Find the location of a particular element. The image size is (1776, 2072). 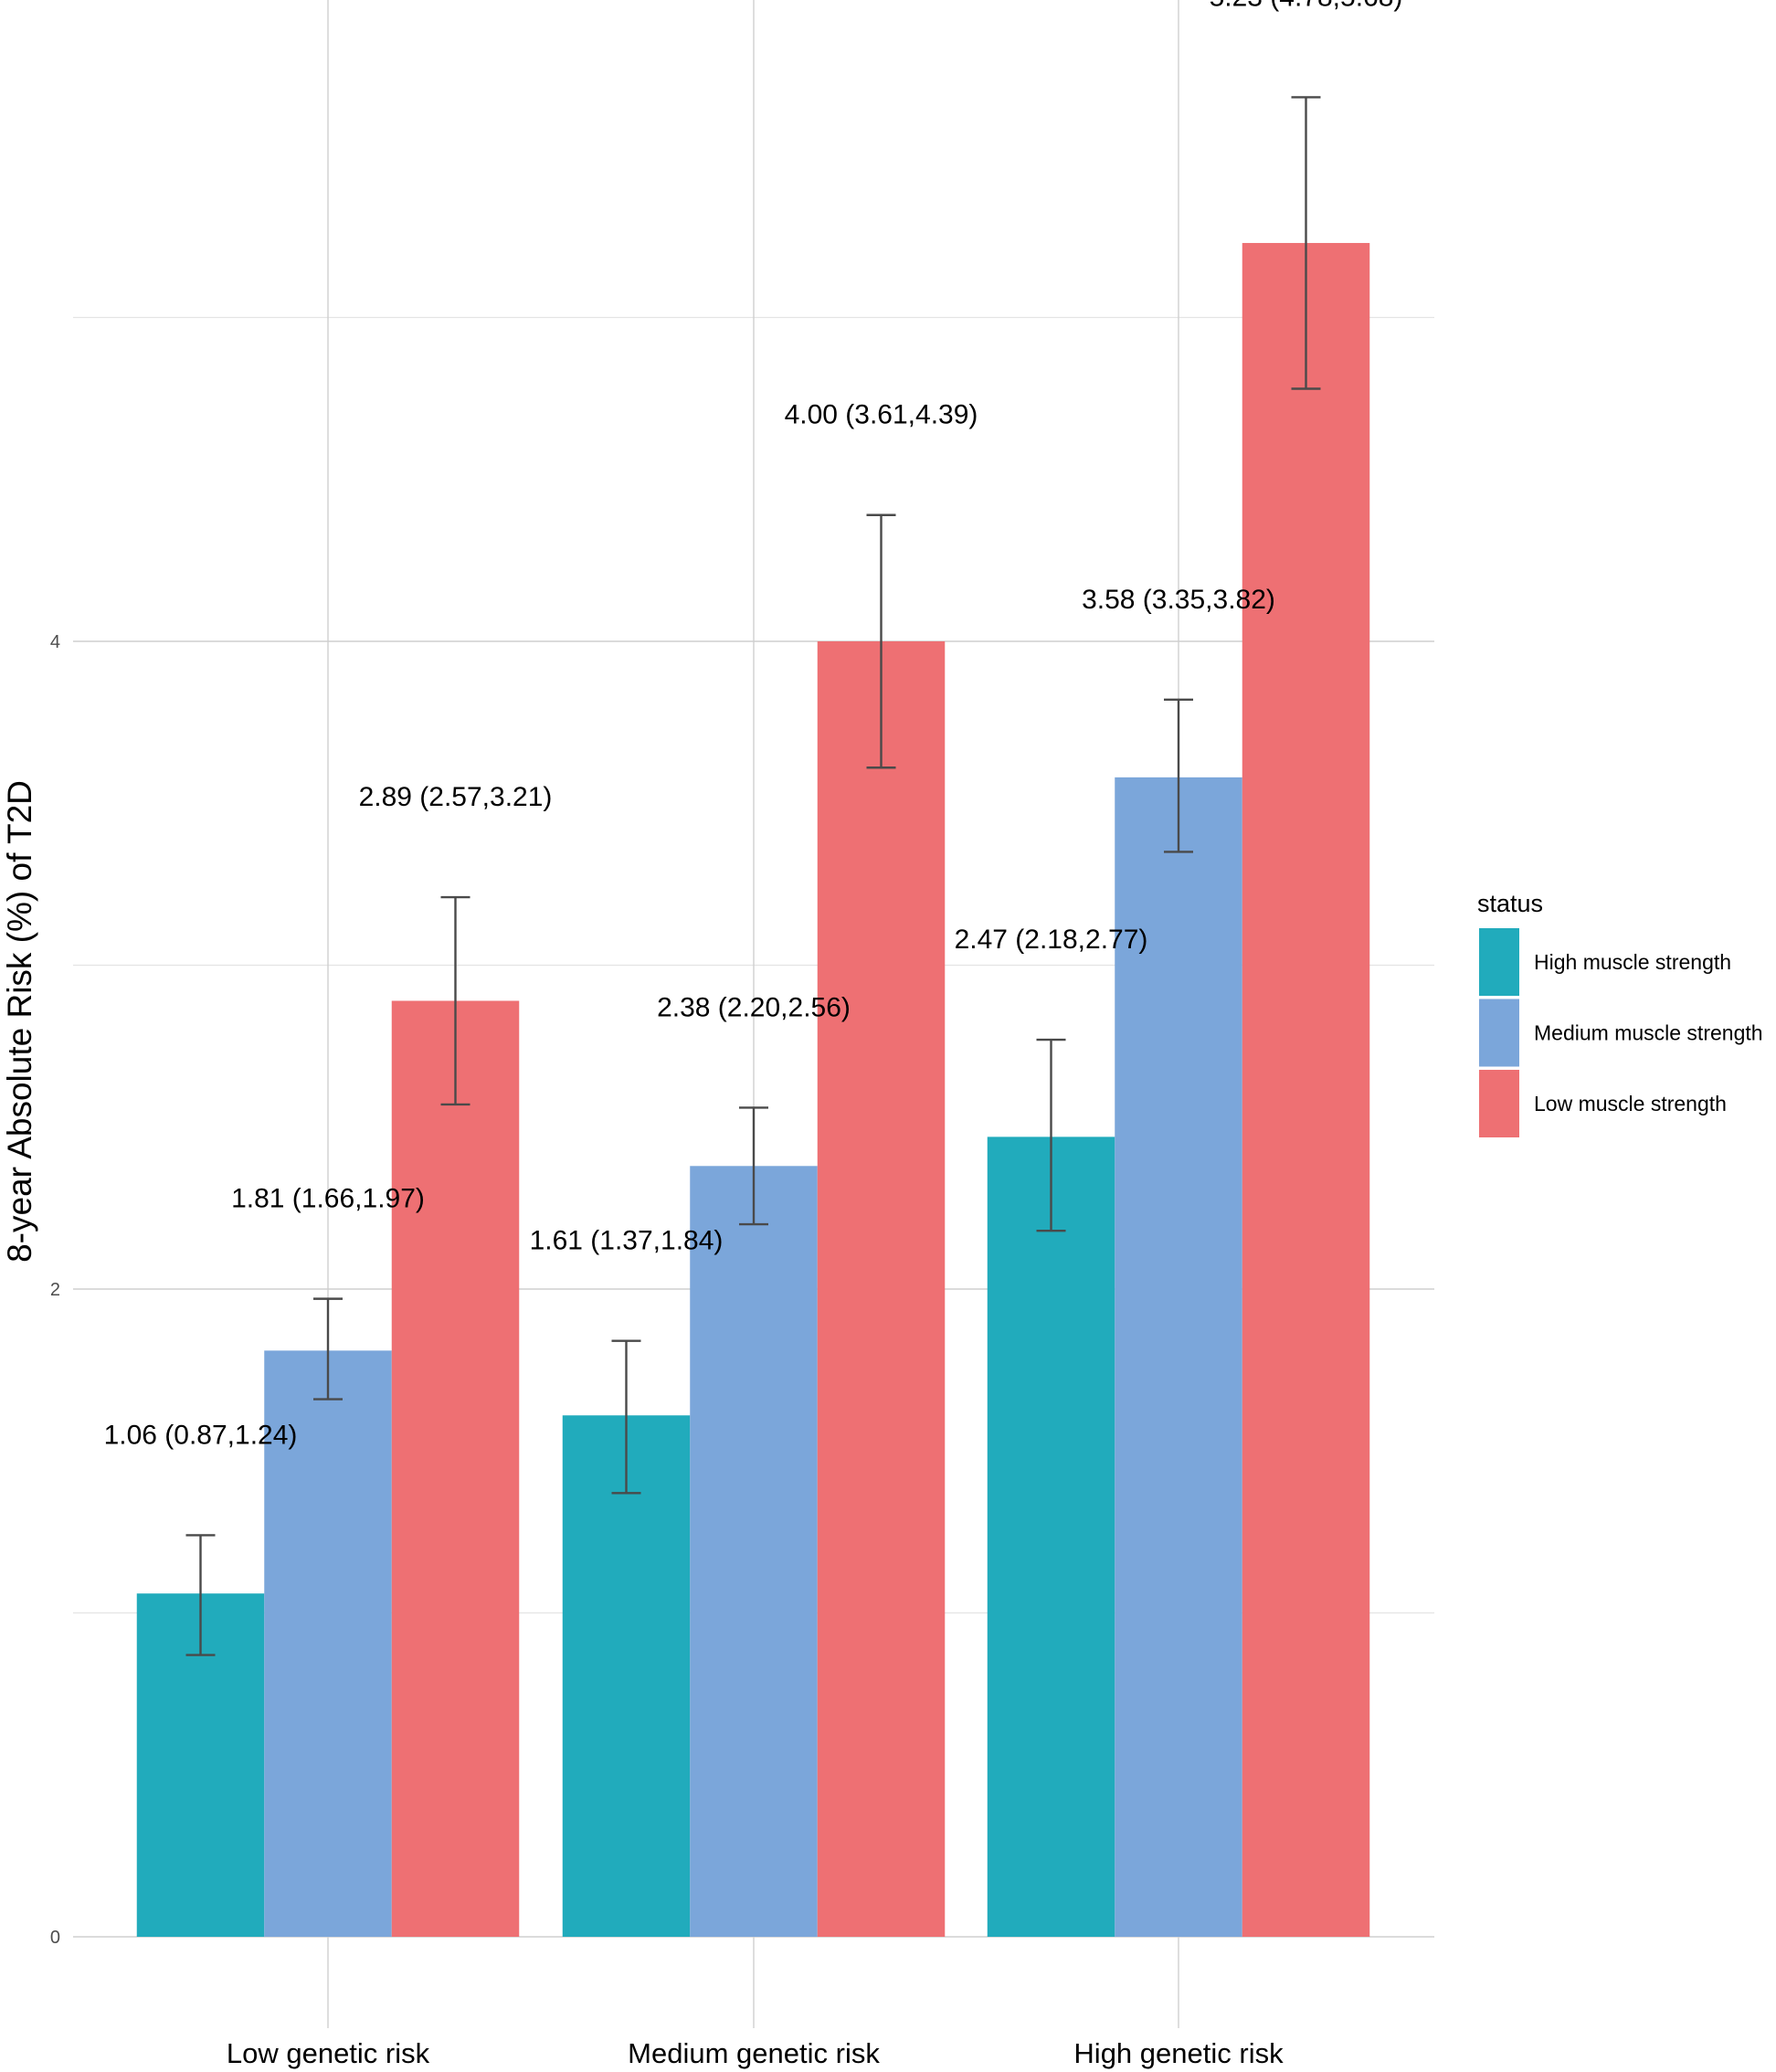

data-label: 2.38 (2.20,2.56) is located at coordinates (754, 1007).